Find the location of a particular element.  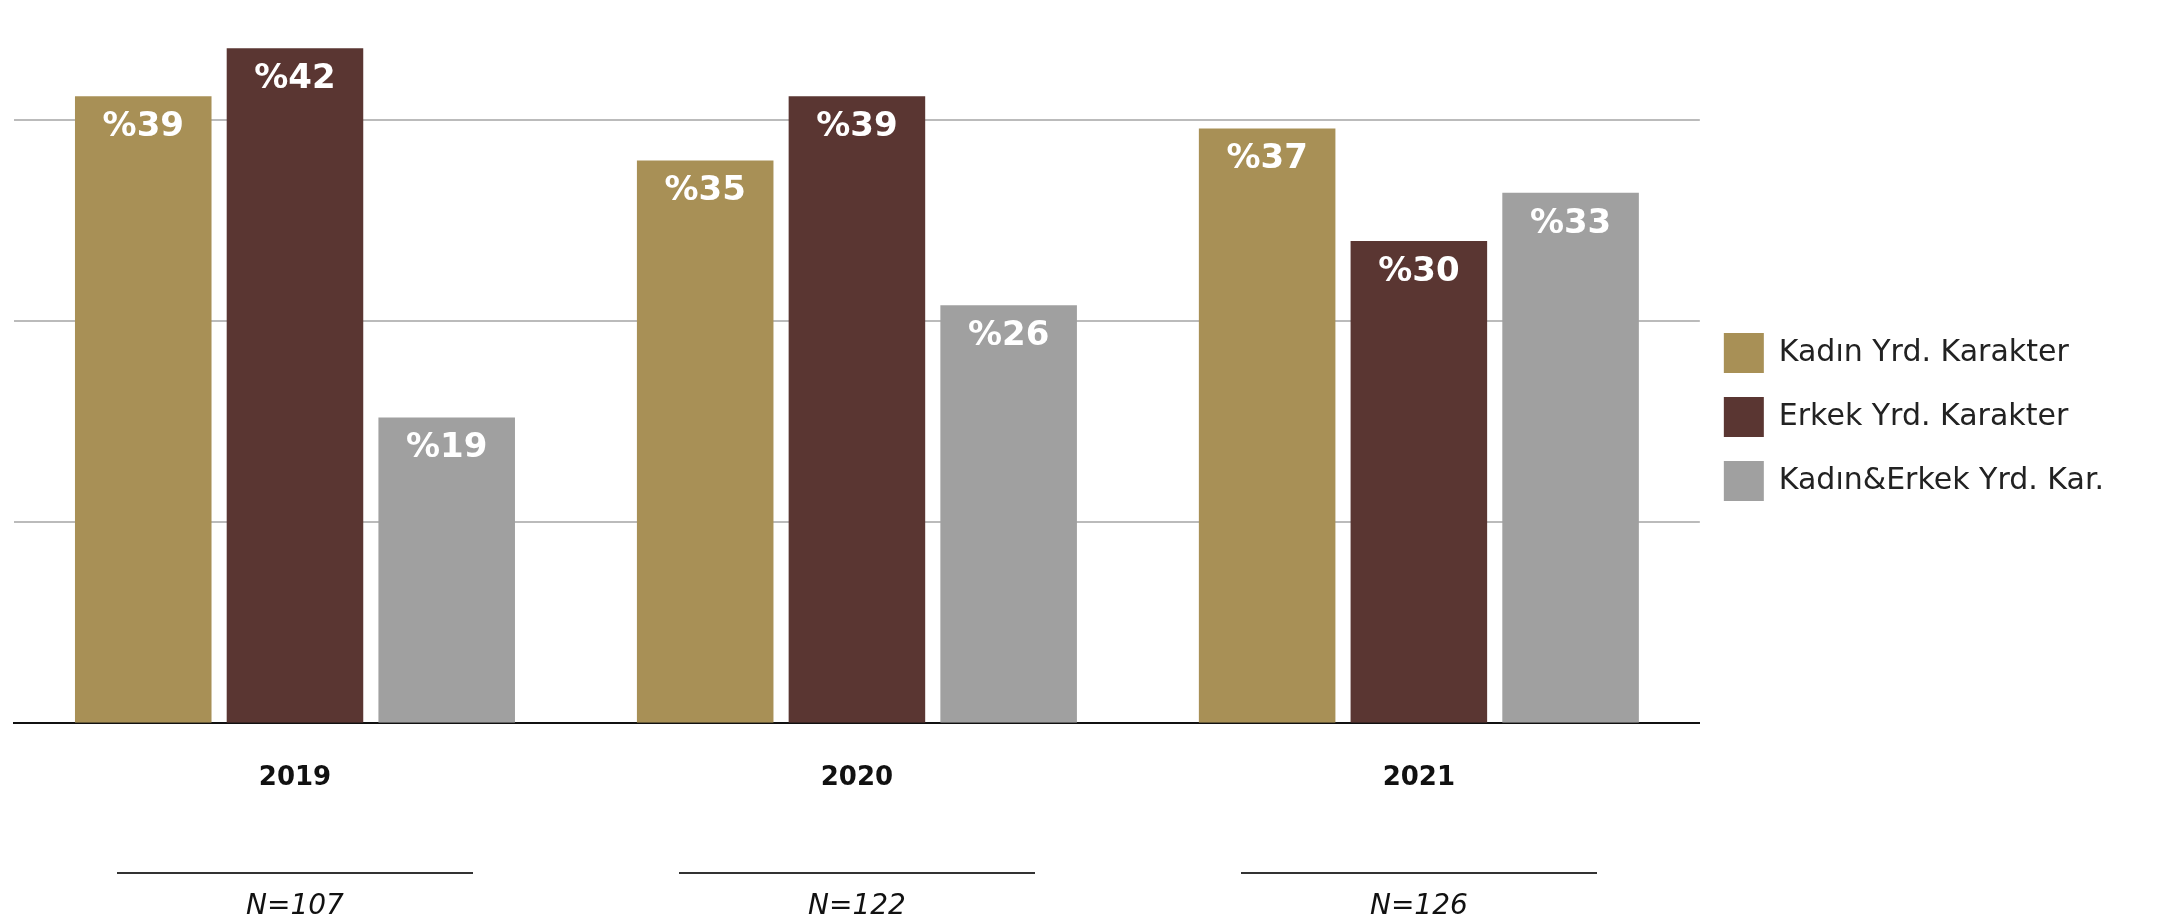

data-label: %30 is located at coordinates (1419, 268).